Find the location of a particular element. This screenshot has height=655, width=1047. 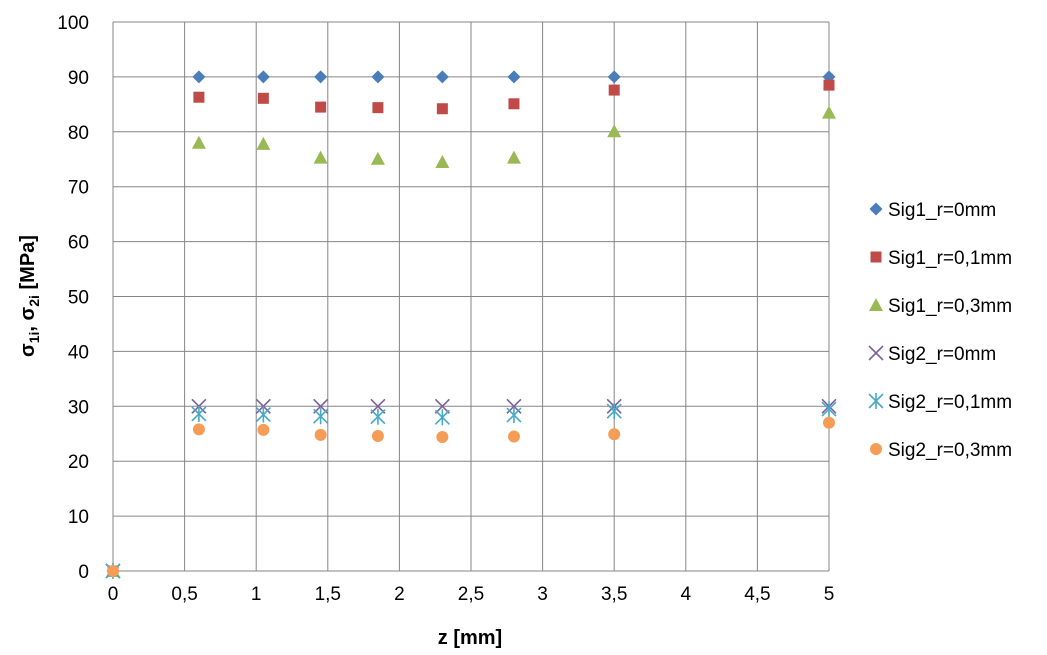

x-tick-label: 1,5 is located at coordinates (328, 594).